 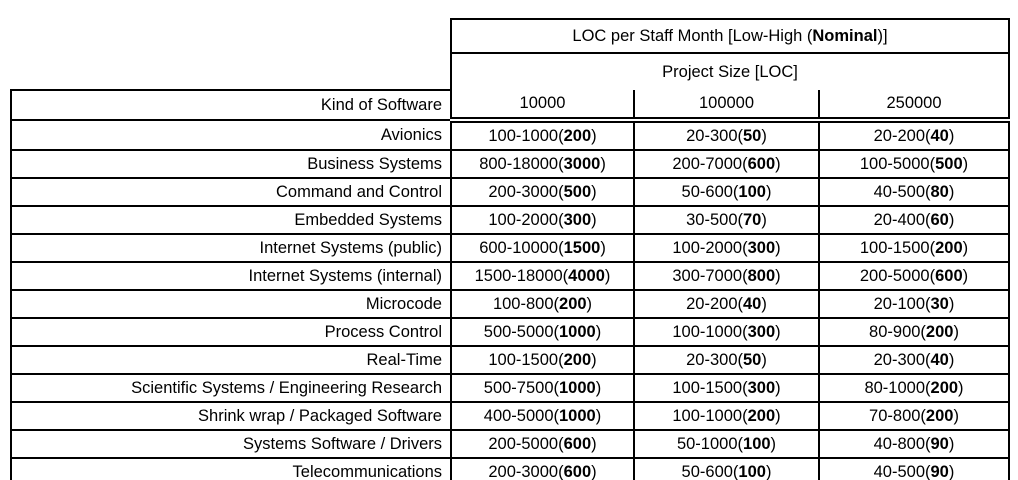 What do you see at coordinates (726, 360) in the screenshot?
I see `table-cell: 20-300(50)` at bounding box center [726, 360].